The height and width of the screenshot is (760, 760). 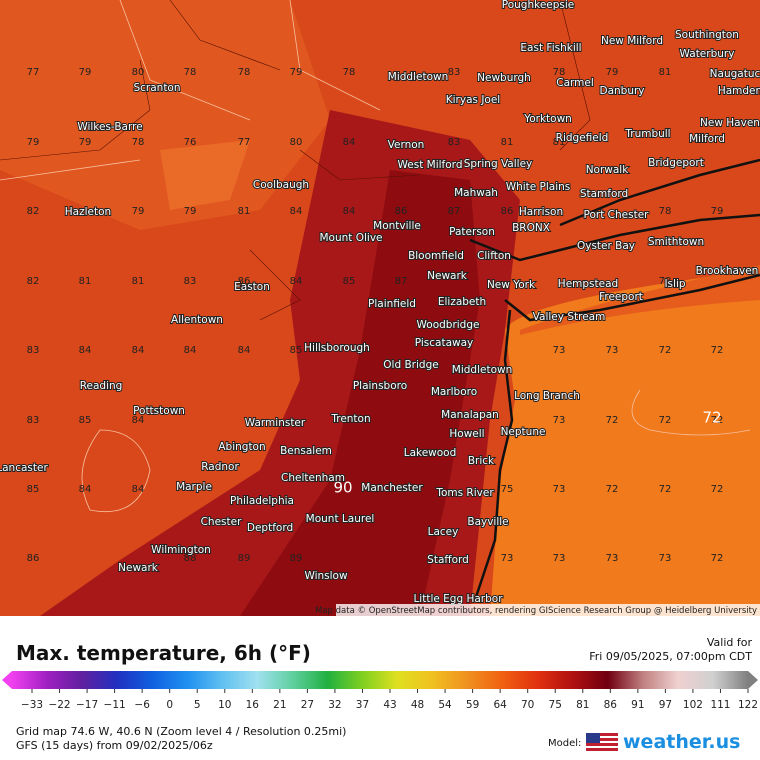 I want to click on city-label: Lancaster, so click(x=24, y=468).